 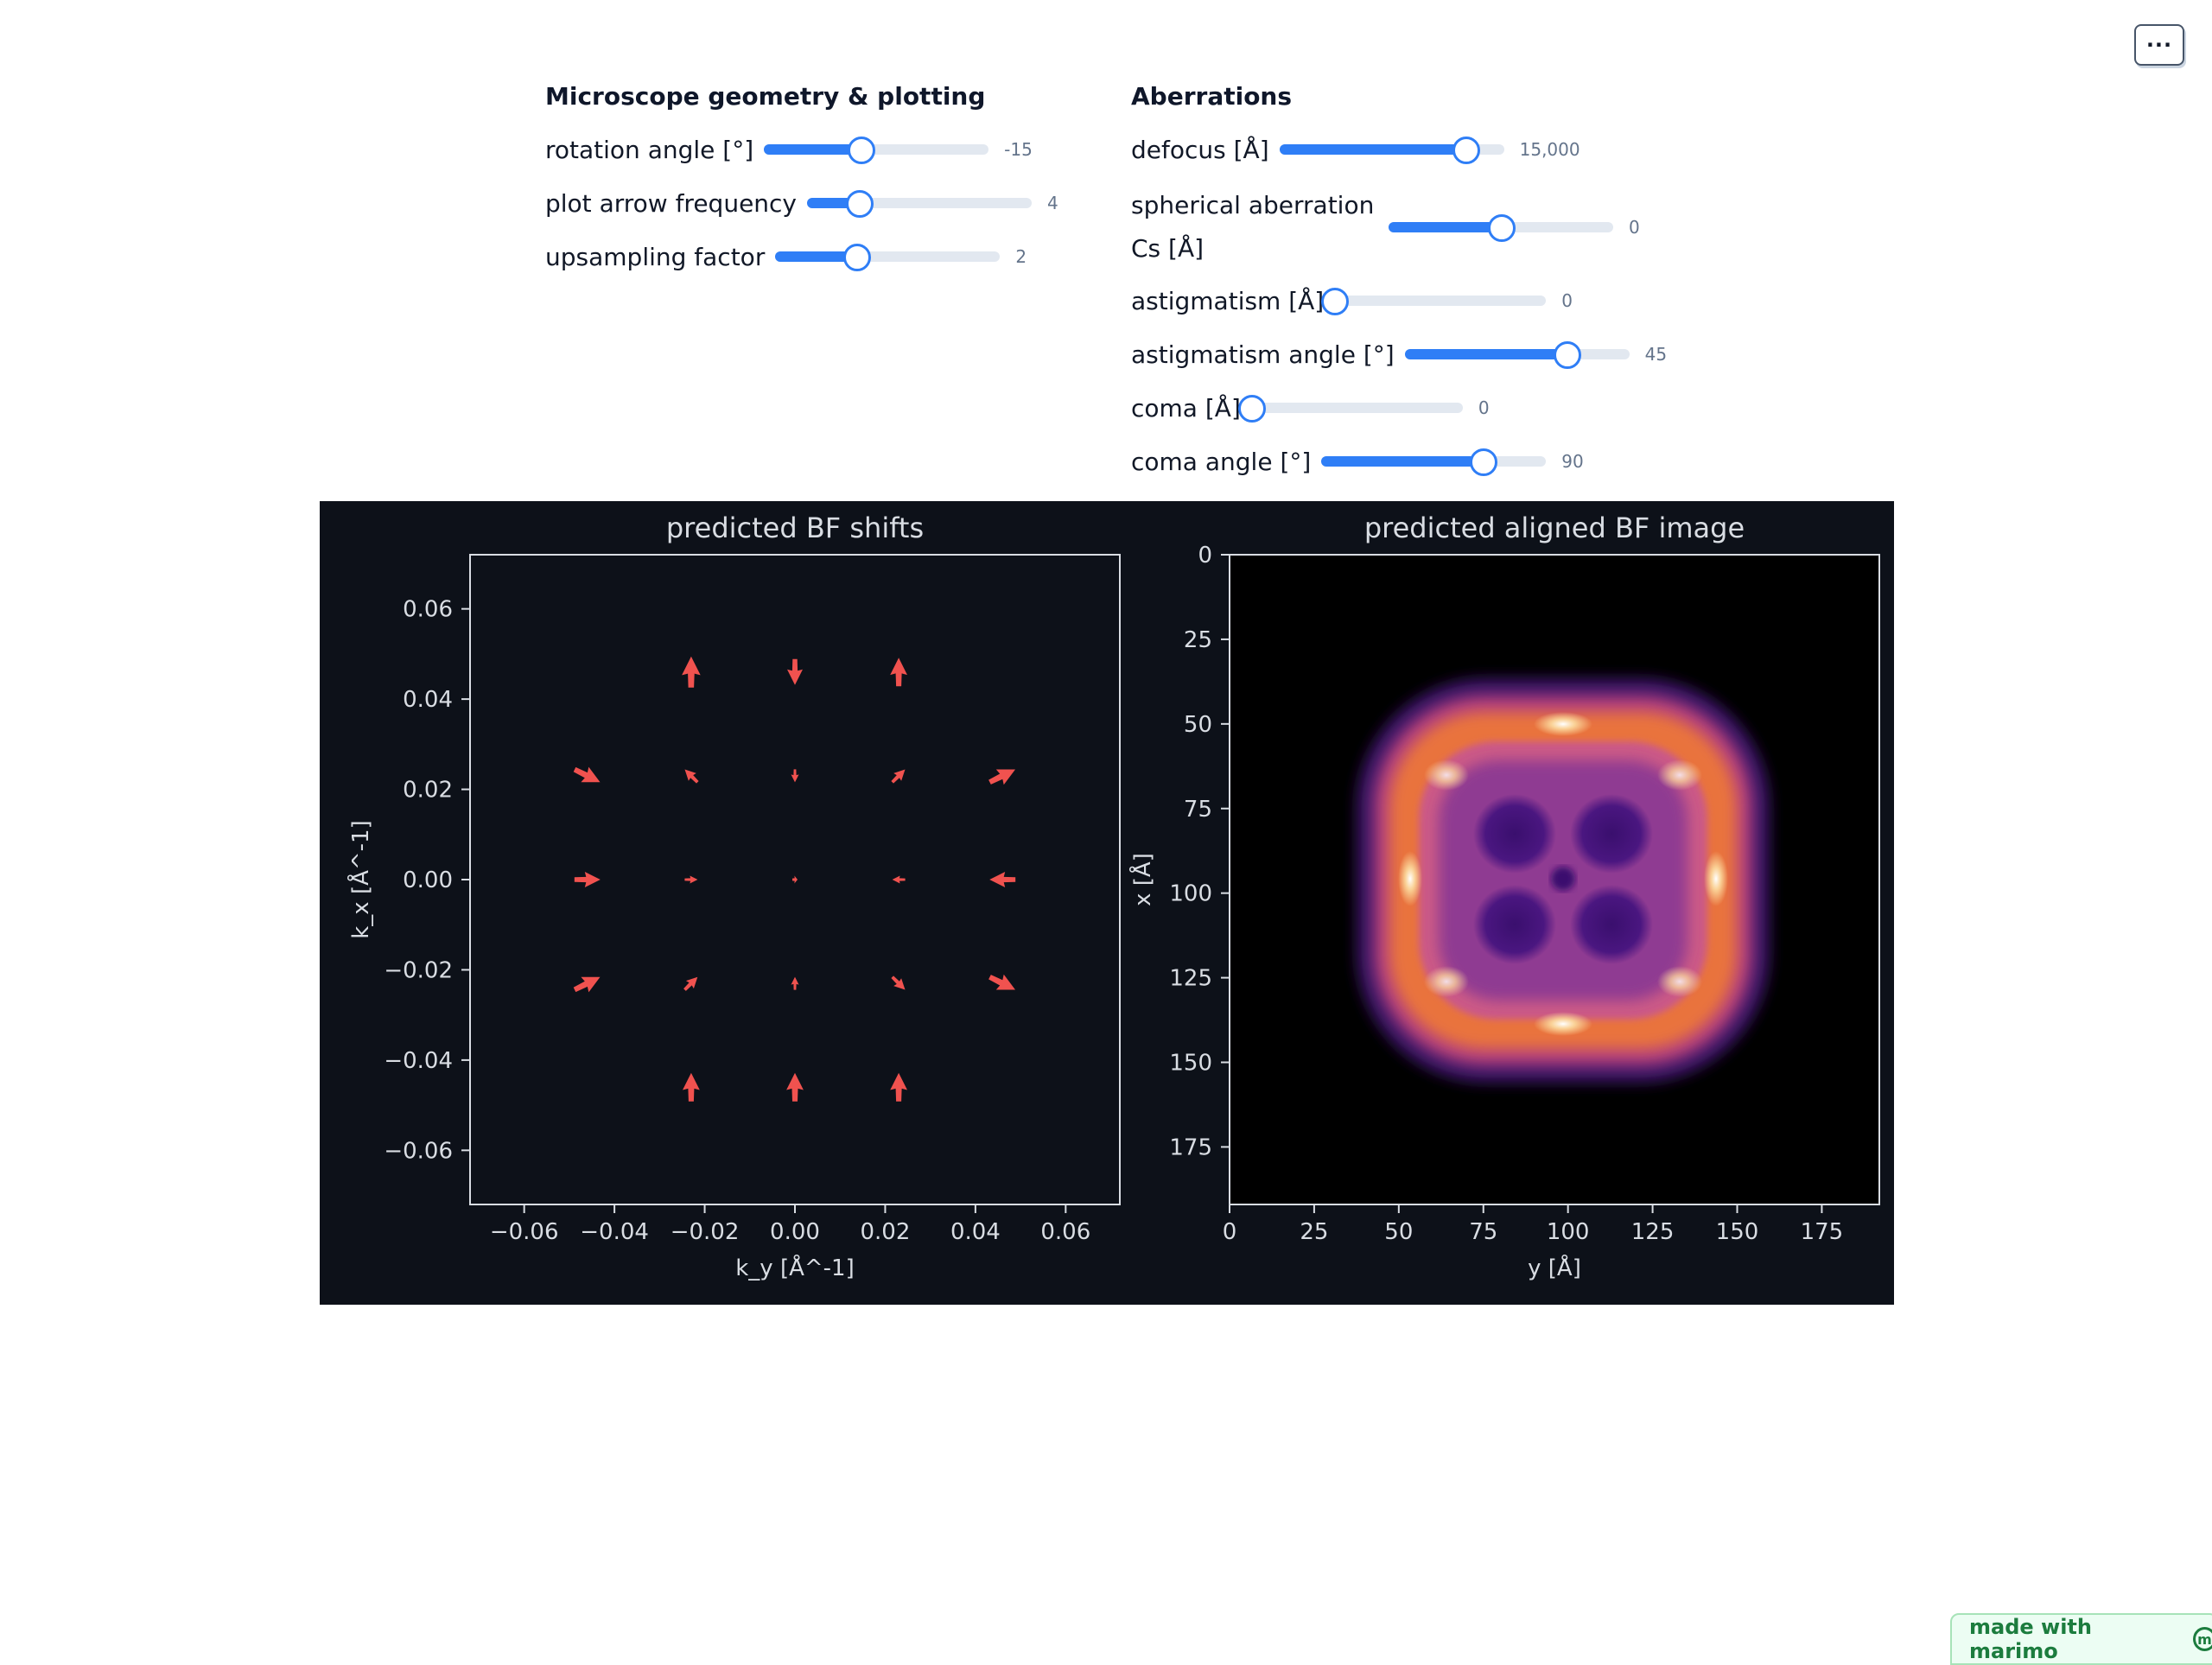 What do you see at coordinates (1253, 227) in the screenshot?
I see `slider-label: spherical aberration Cs [Å]` at bounding box center [1253, 227].